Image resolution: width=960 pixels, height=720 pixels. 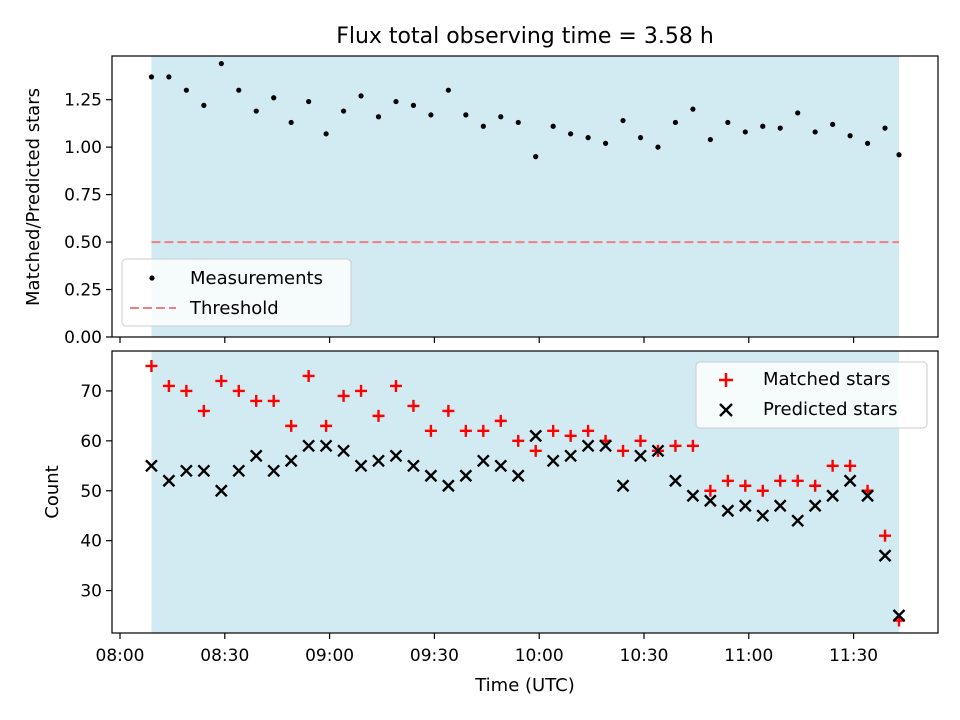 What do you see at coordinates (524, 685) in the screenshot?
I see `x-axis-label: Time (UTC)` at bounding box center [524, 685].